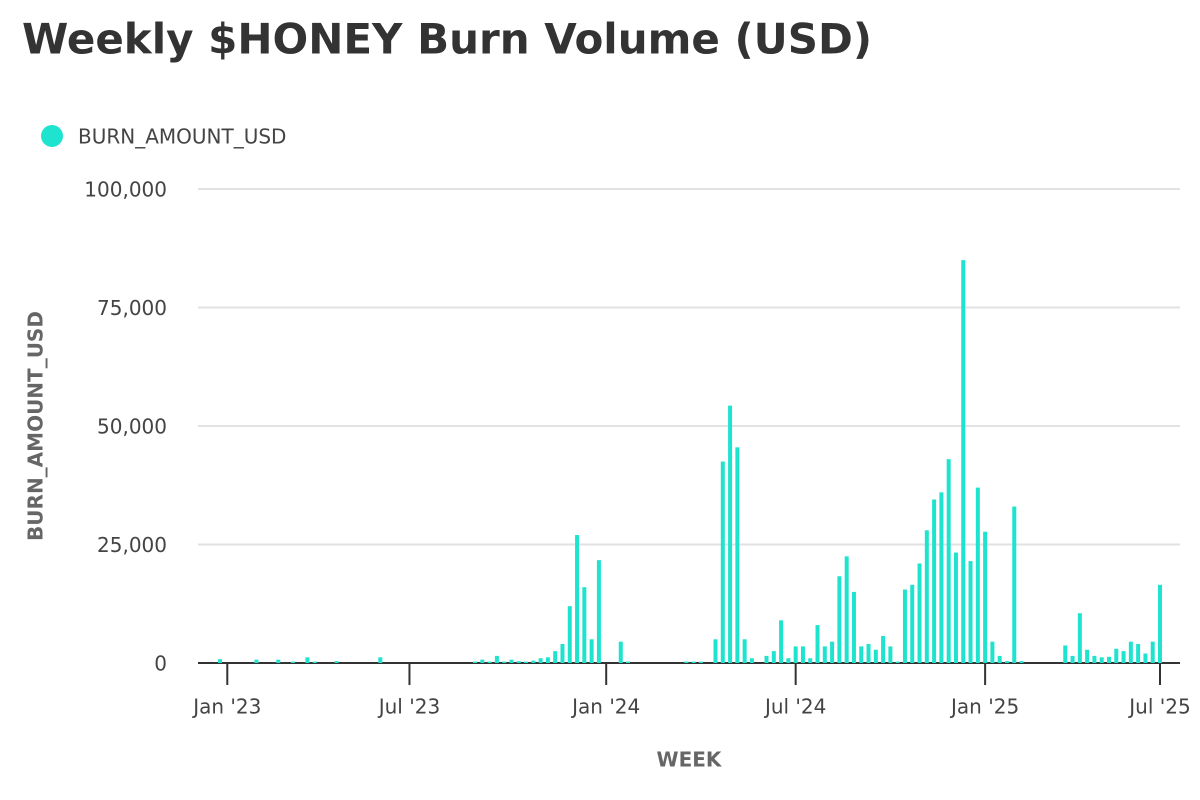  What do you see at coordinates (125, 190) in the screenshot?
I see `y-tick-label: 100,000` at bounding box center [125, 190].